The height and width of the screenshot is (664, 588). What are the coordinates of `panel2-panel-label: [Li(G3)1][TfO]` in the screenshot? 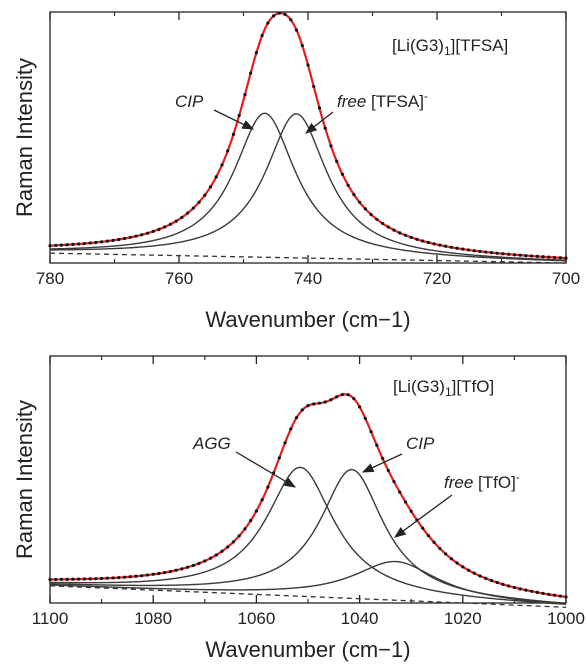 It's located at (443, 388).